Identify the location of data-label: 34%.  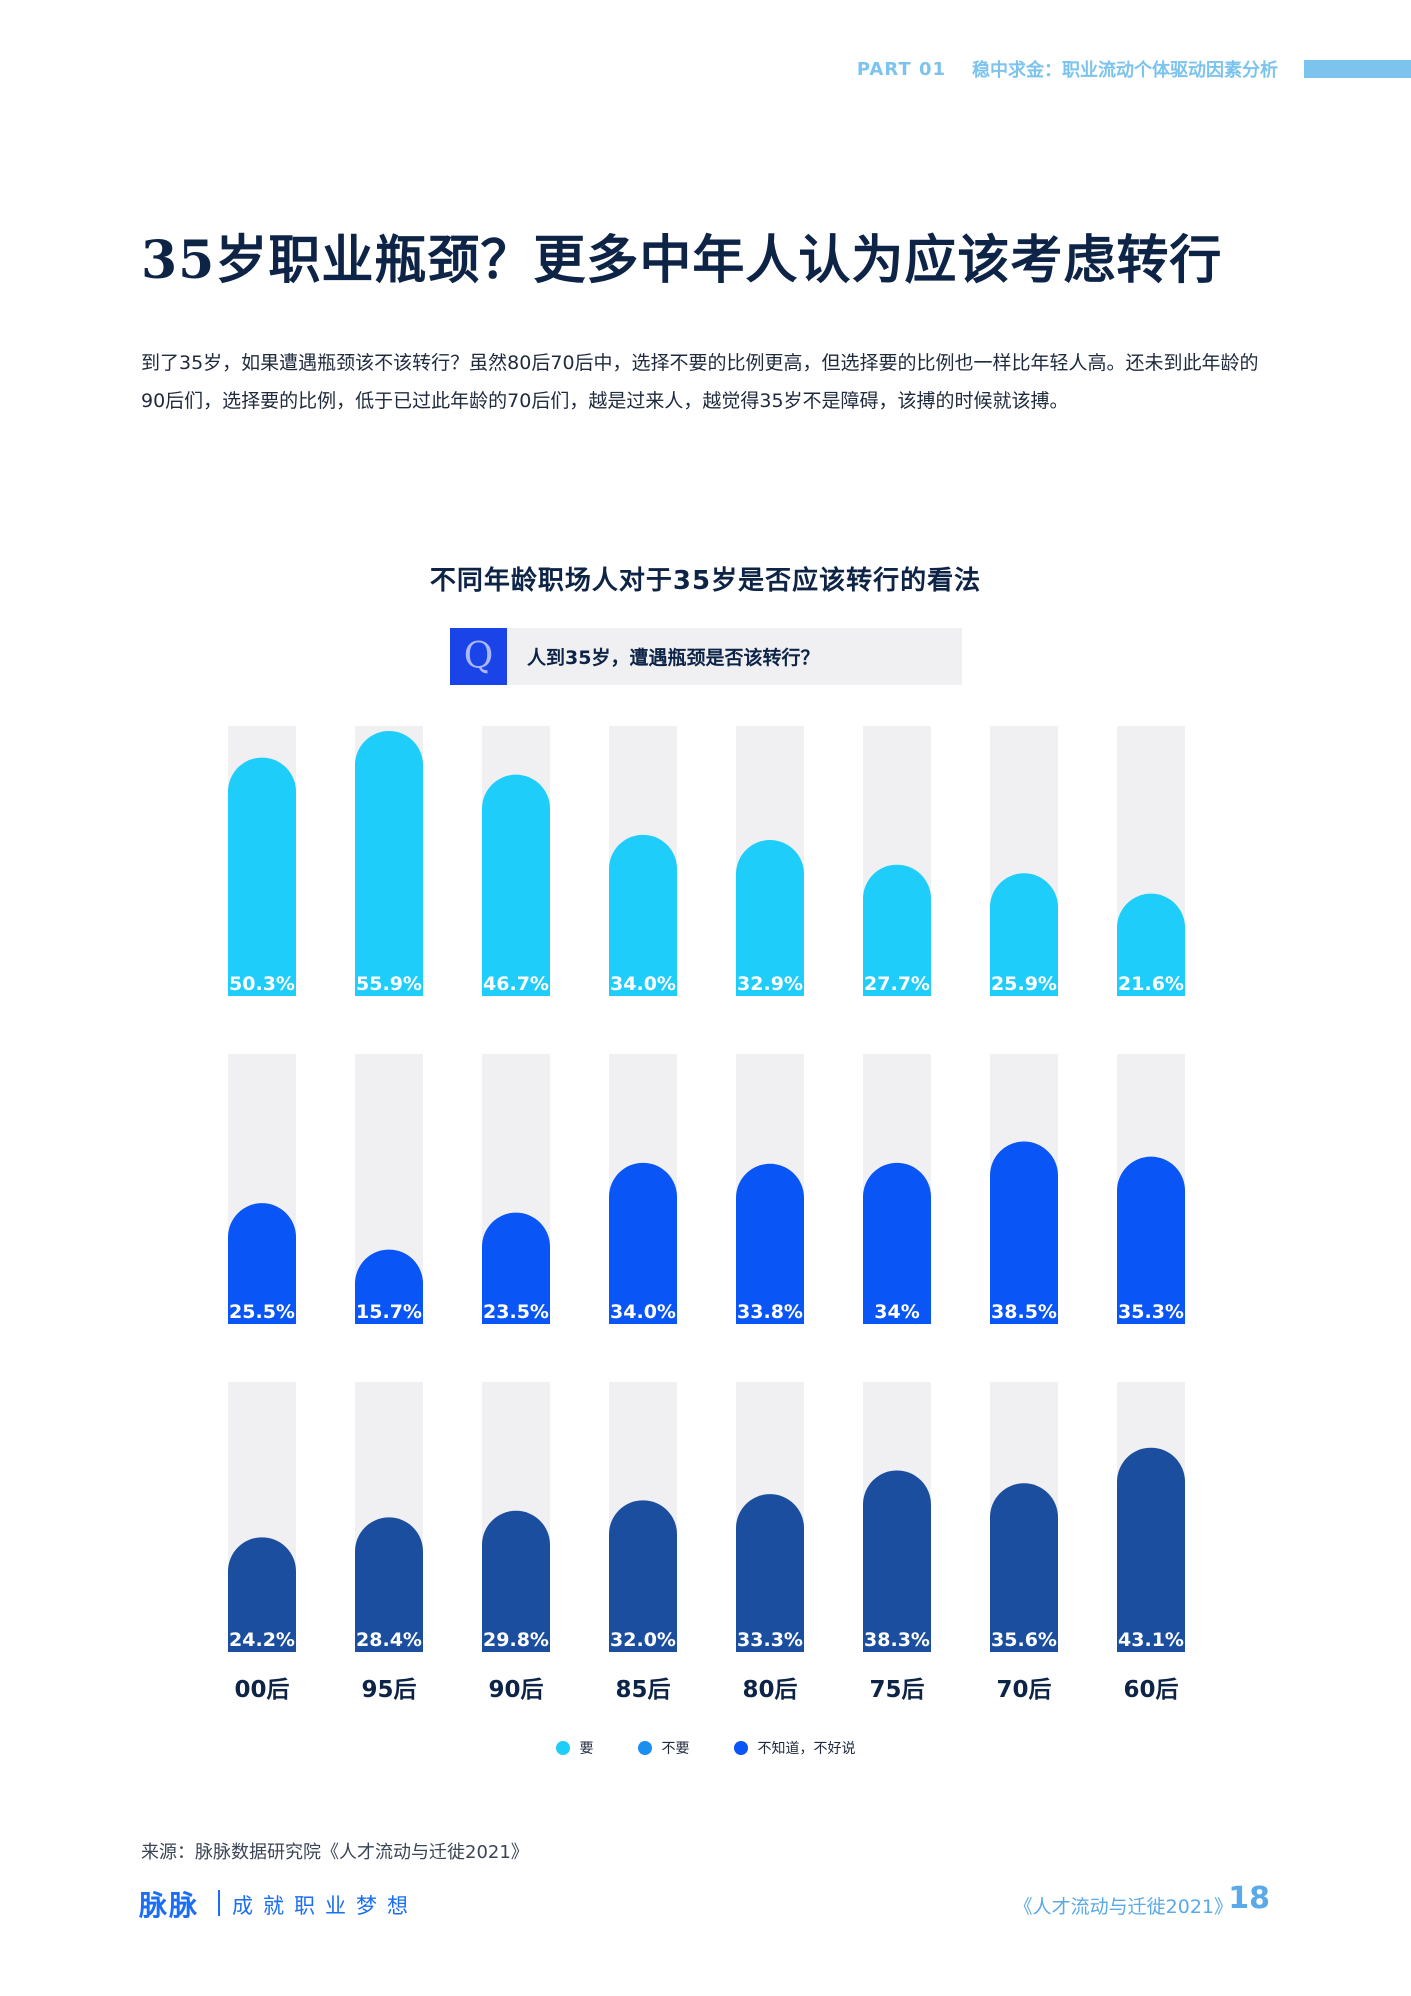
(896, 1312).